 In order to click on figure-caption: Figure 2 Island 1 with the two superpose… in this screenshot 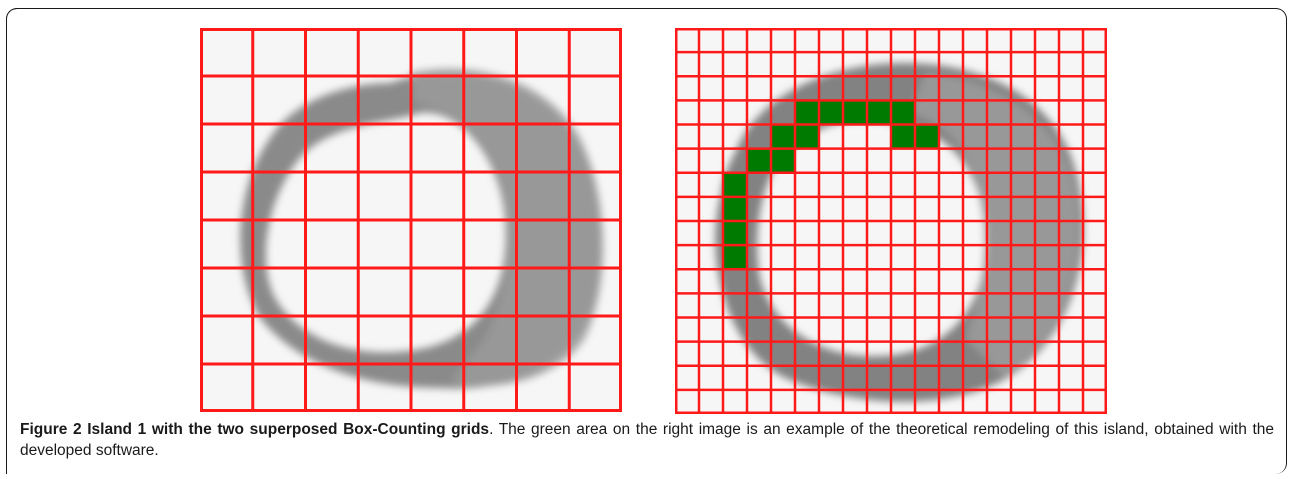, I will do `click(647, 440)`.